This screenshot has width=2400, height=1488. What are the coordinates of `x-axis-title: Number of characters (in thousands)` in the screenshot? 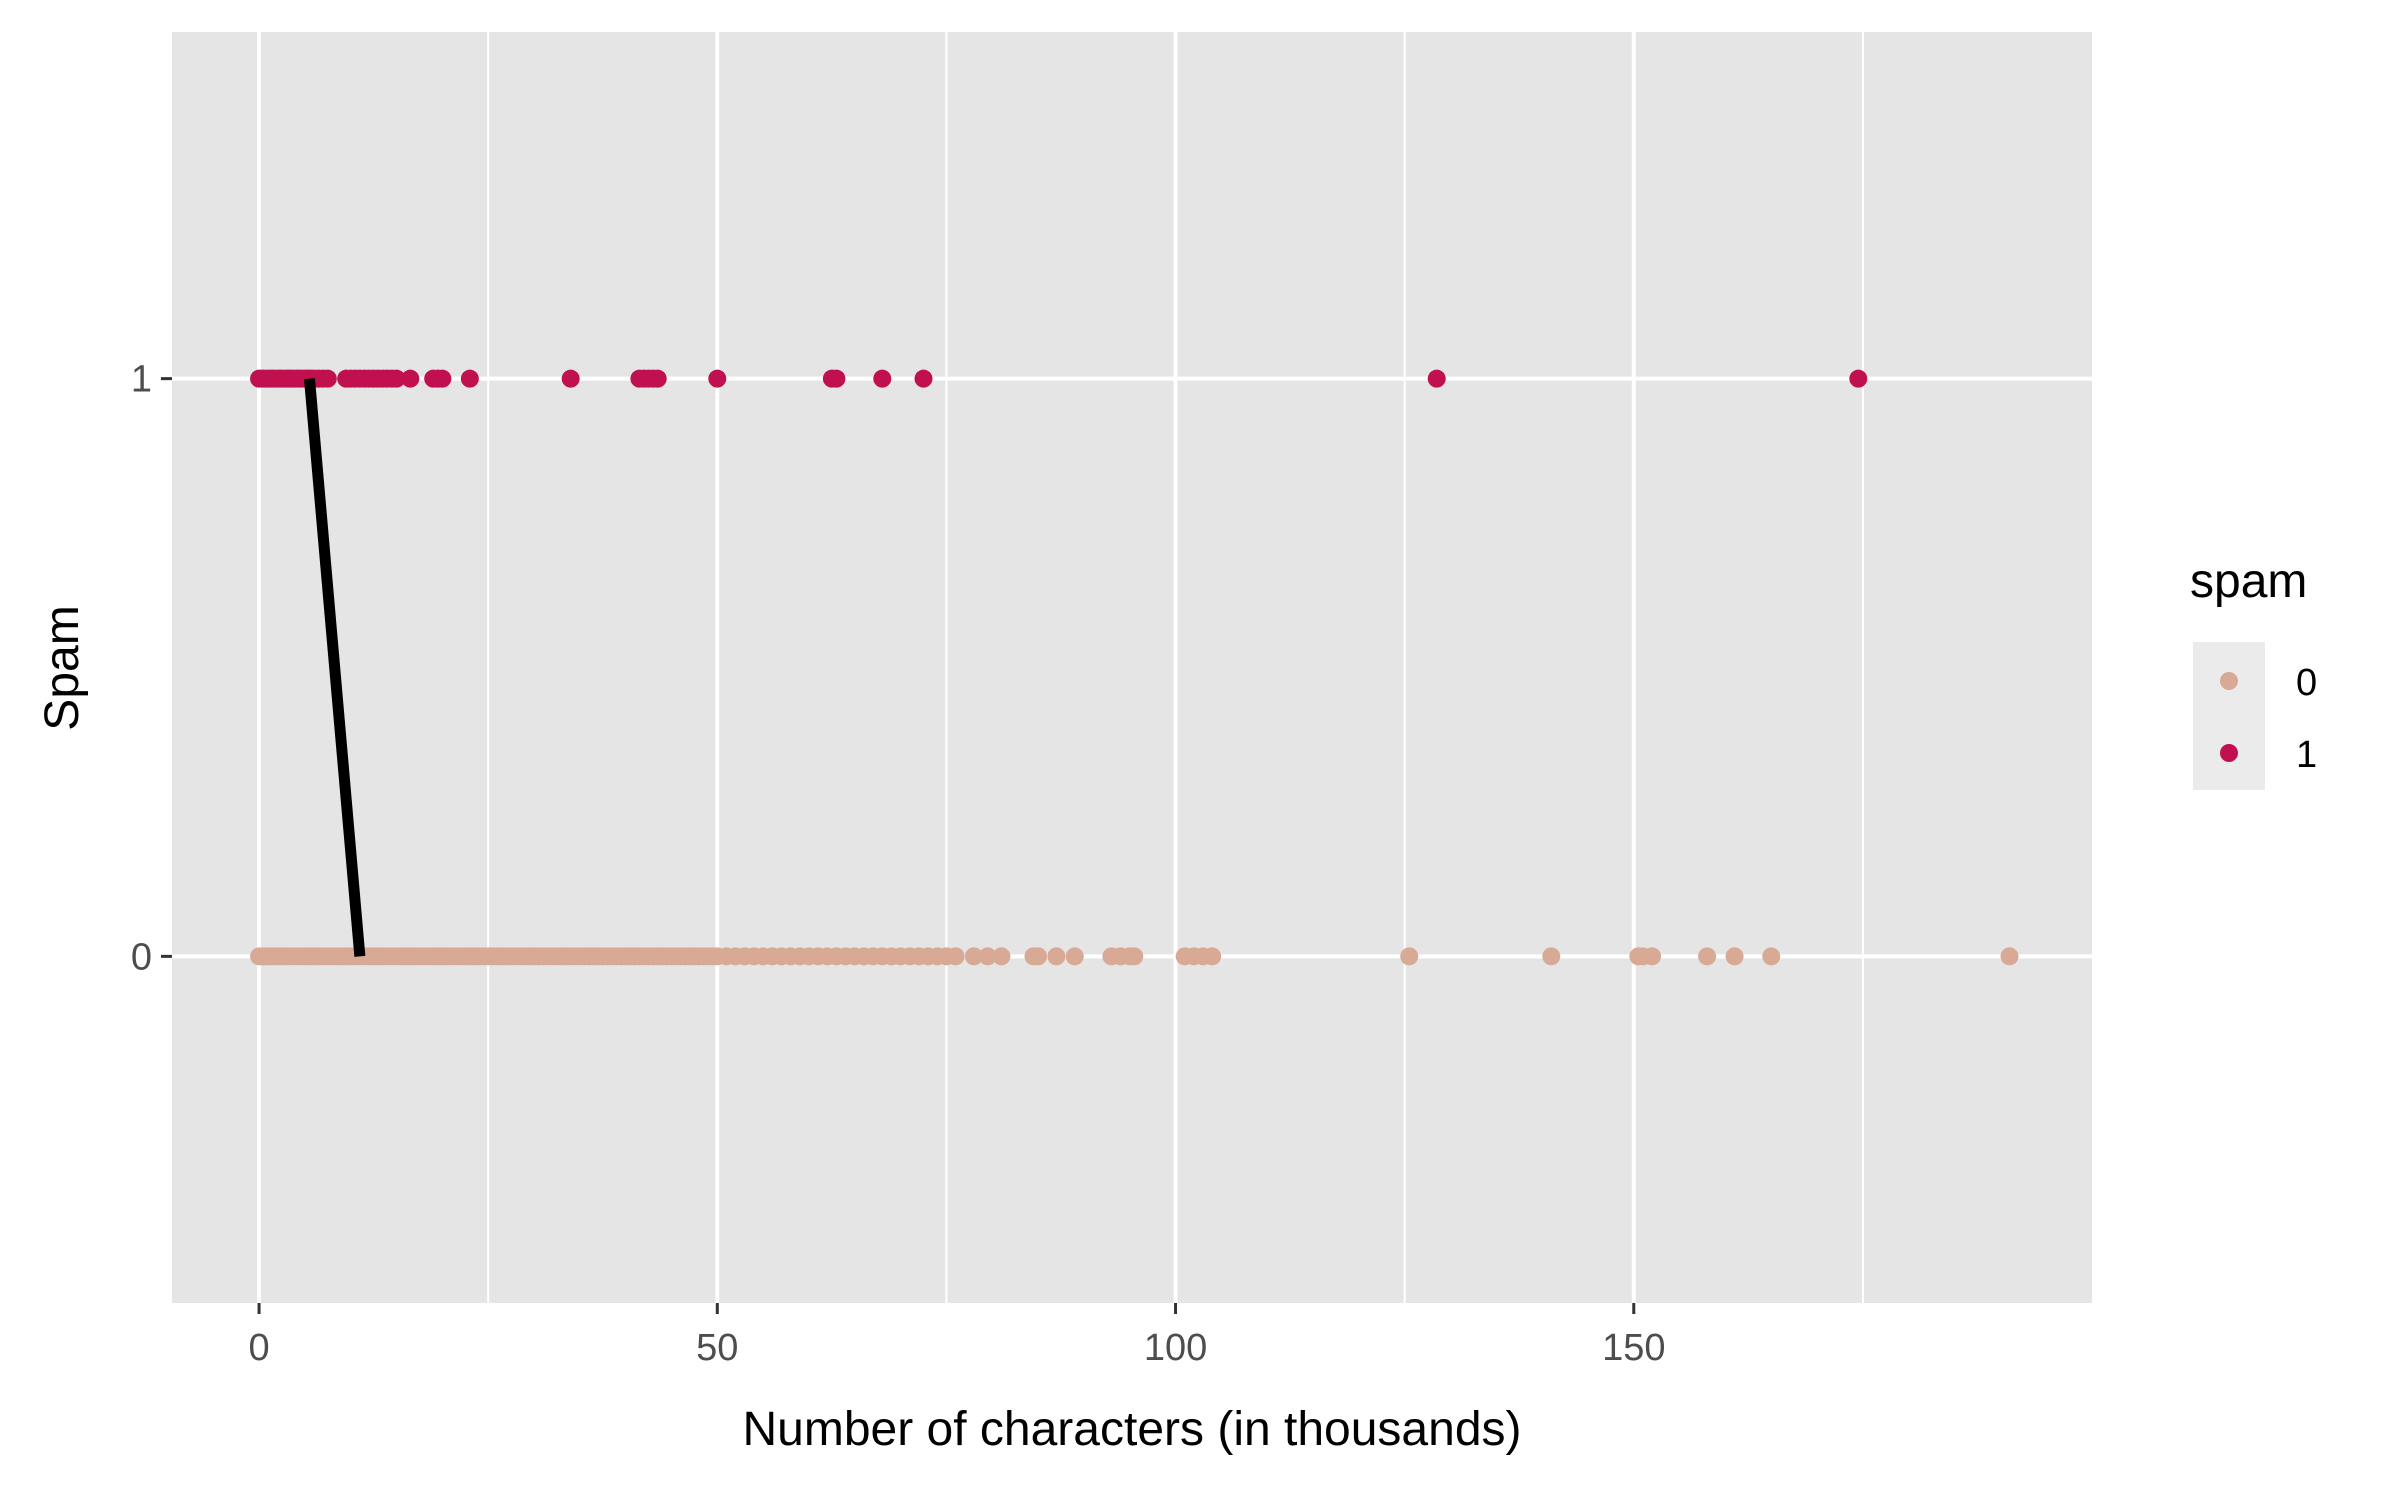 It's located at (1131, 1429).